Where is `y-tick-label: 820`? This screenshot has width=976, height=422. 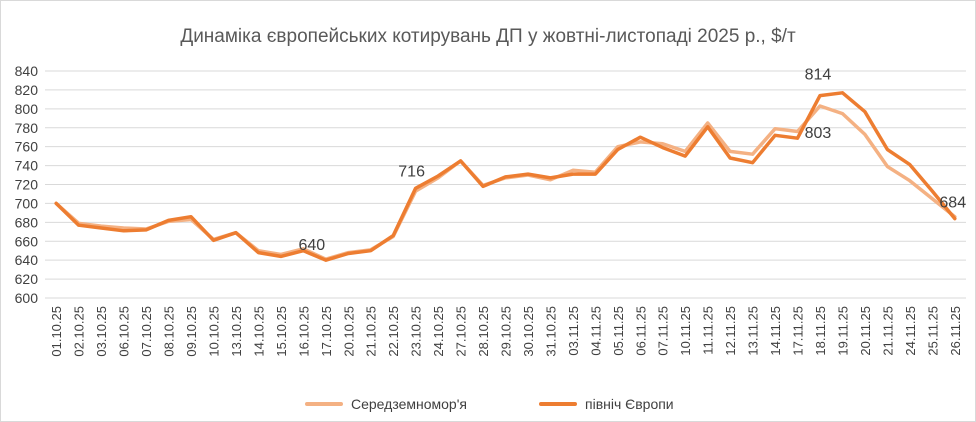
y-tick-label: 820 is located at coordinates (27, 90).